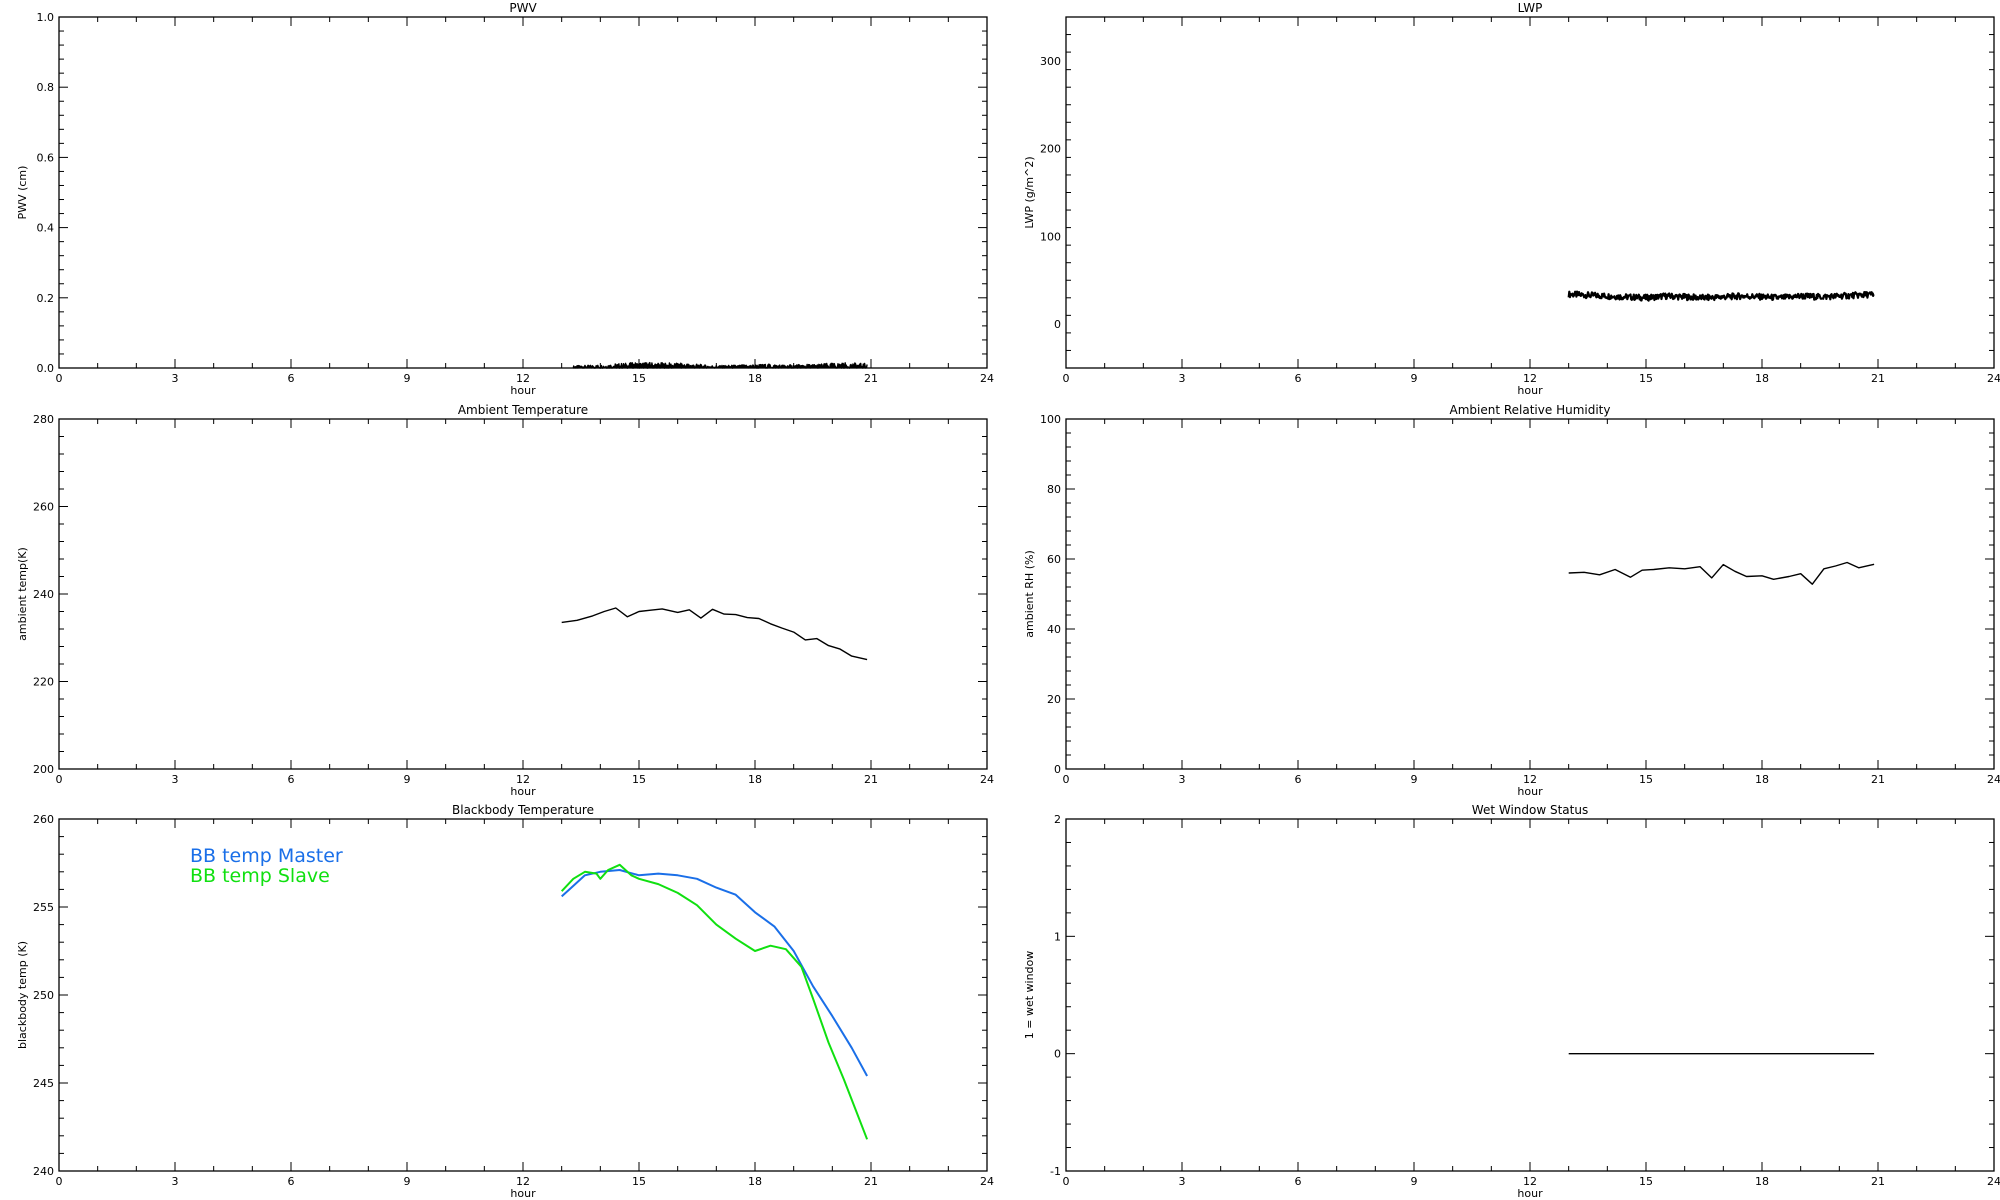 This screenshot has width=2000, height=1200. Describe the element at coordinates (46, 298) in the screenshot. I see `y-tick-label: 0.2` at that location.